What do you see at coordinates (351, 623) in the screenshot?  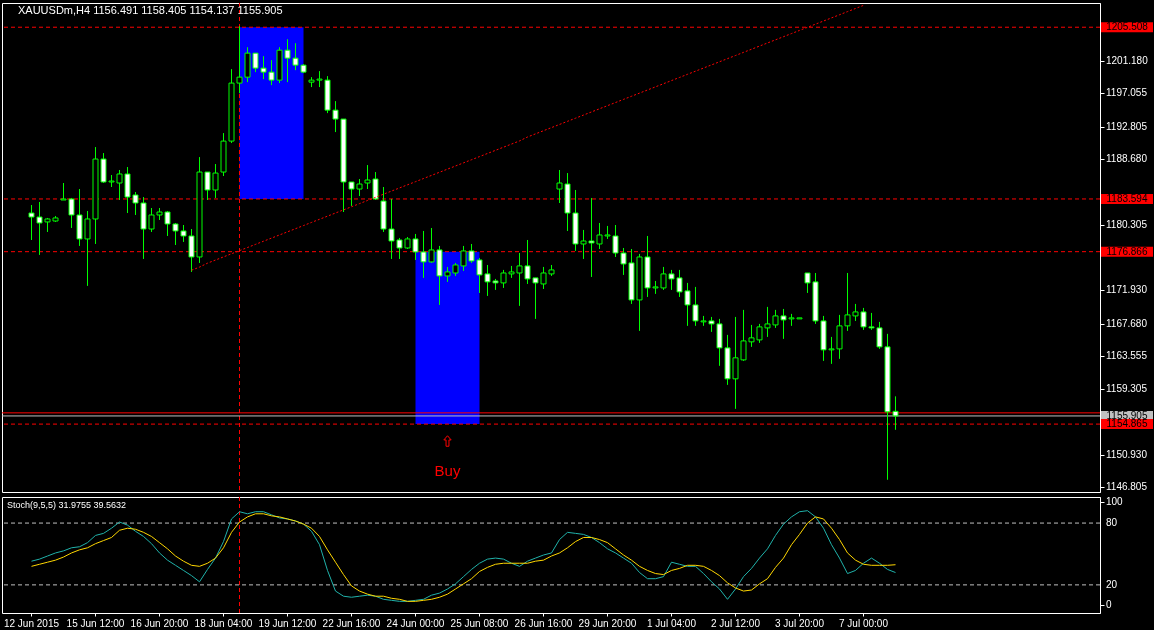 I see `x-tick-label: 22 Jun 16:00` at bounding box center [351, 623].